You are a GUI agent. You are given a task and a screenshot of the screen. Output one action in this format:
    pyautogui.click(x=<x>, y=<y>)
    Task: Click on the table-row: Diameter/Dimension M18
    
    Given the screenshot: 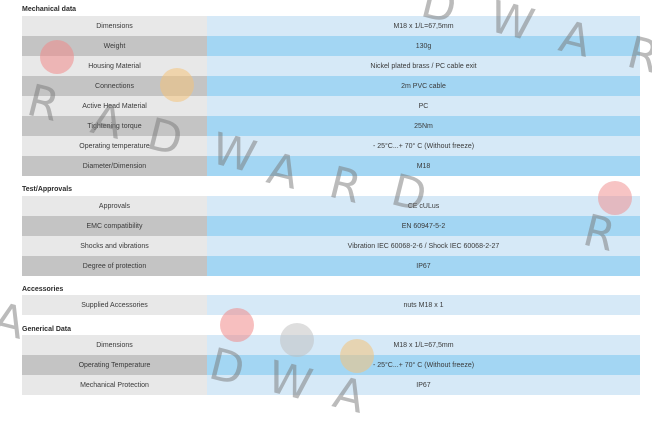 What is the action you would take?
    pyautogui.click(x=331, y=166)
    